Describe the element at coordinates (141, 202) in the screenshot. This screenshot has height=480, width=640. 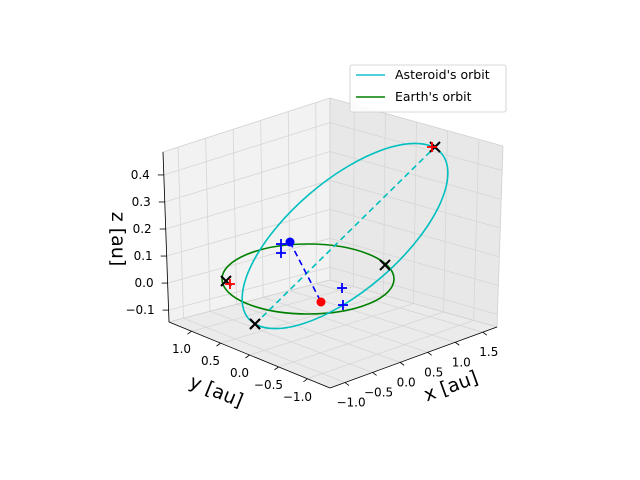
I see `z-tick-label-1: 0.3` at that location.